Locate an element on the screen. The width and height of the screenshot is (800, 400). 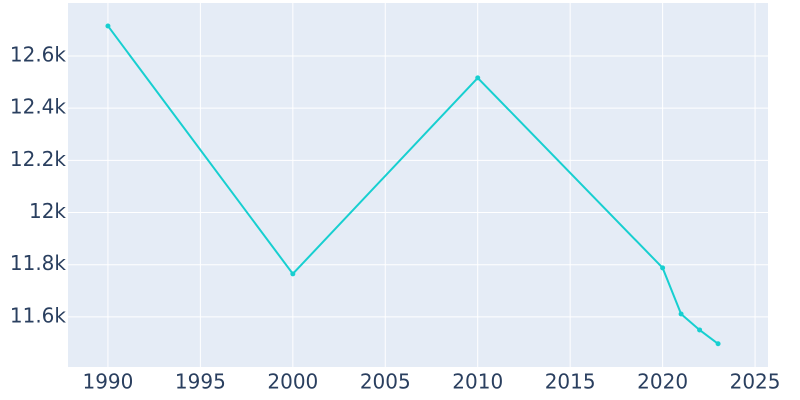
x-tick-label: 1990 is located at coordinates (107, 382).